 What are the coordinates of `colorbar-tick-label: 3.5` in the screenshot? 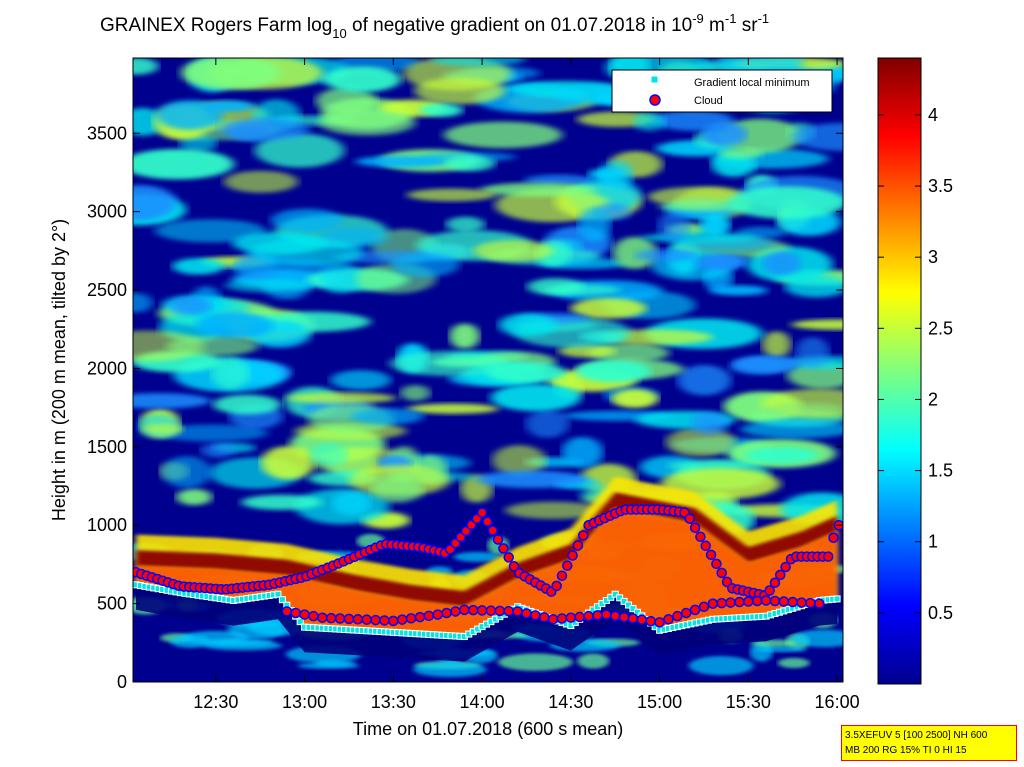 It's located at (940, 186).